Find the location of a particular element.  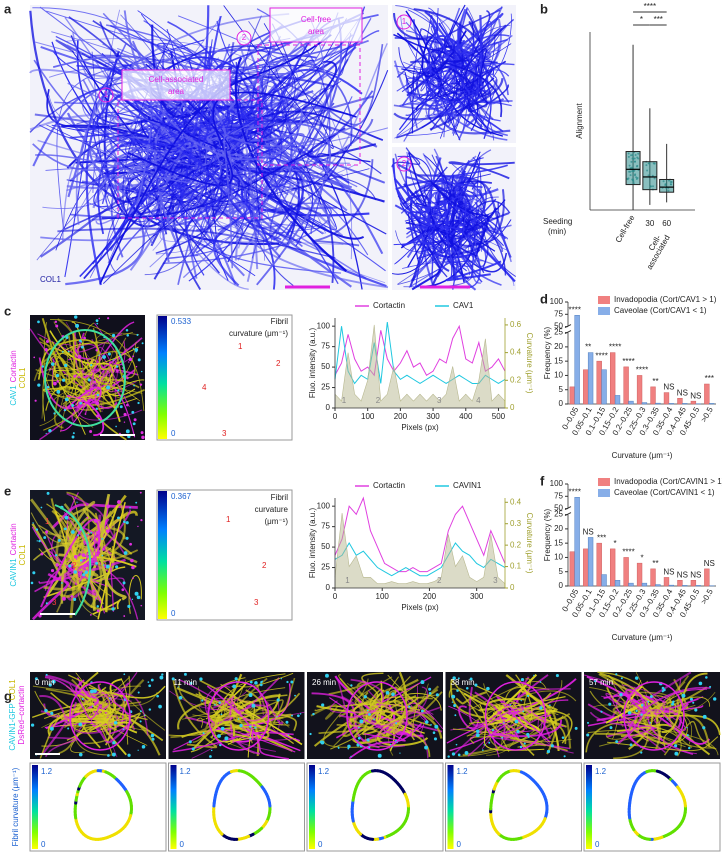

y-tick-label: 20 is located at coordinates (558, 346).